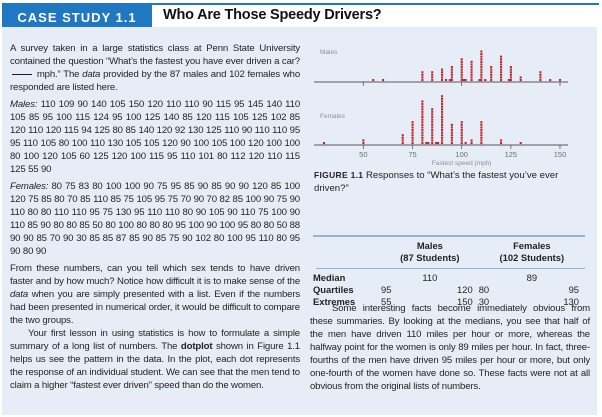 The height and width of the screenshot is (417, 602). I want to click on x-axis-label: Fastest speed (mph), so click(462, 163).